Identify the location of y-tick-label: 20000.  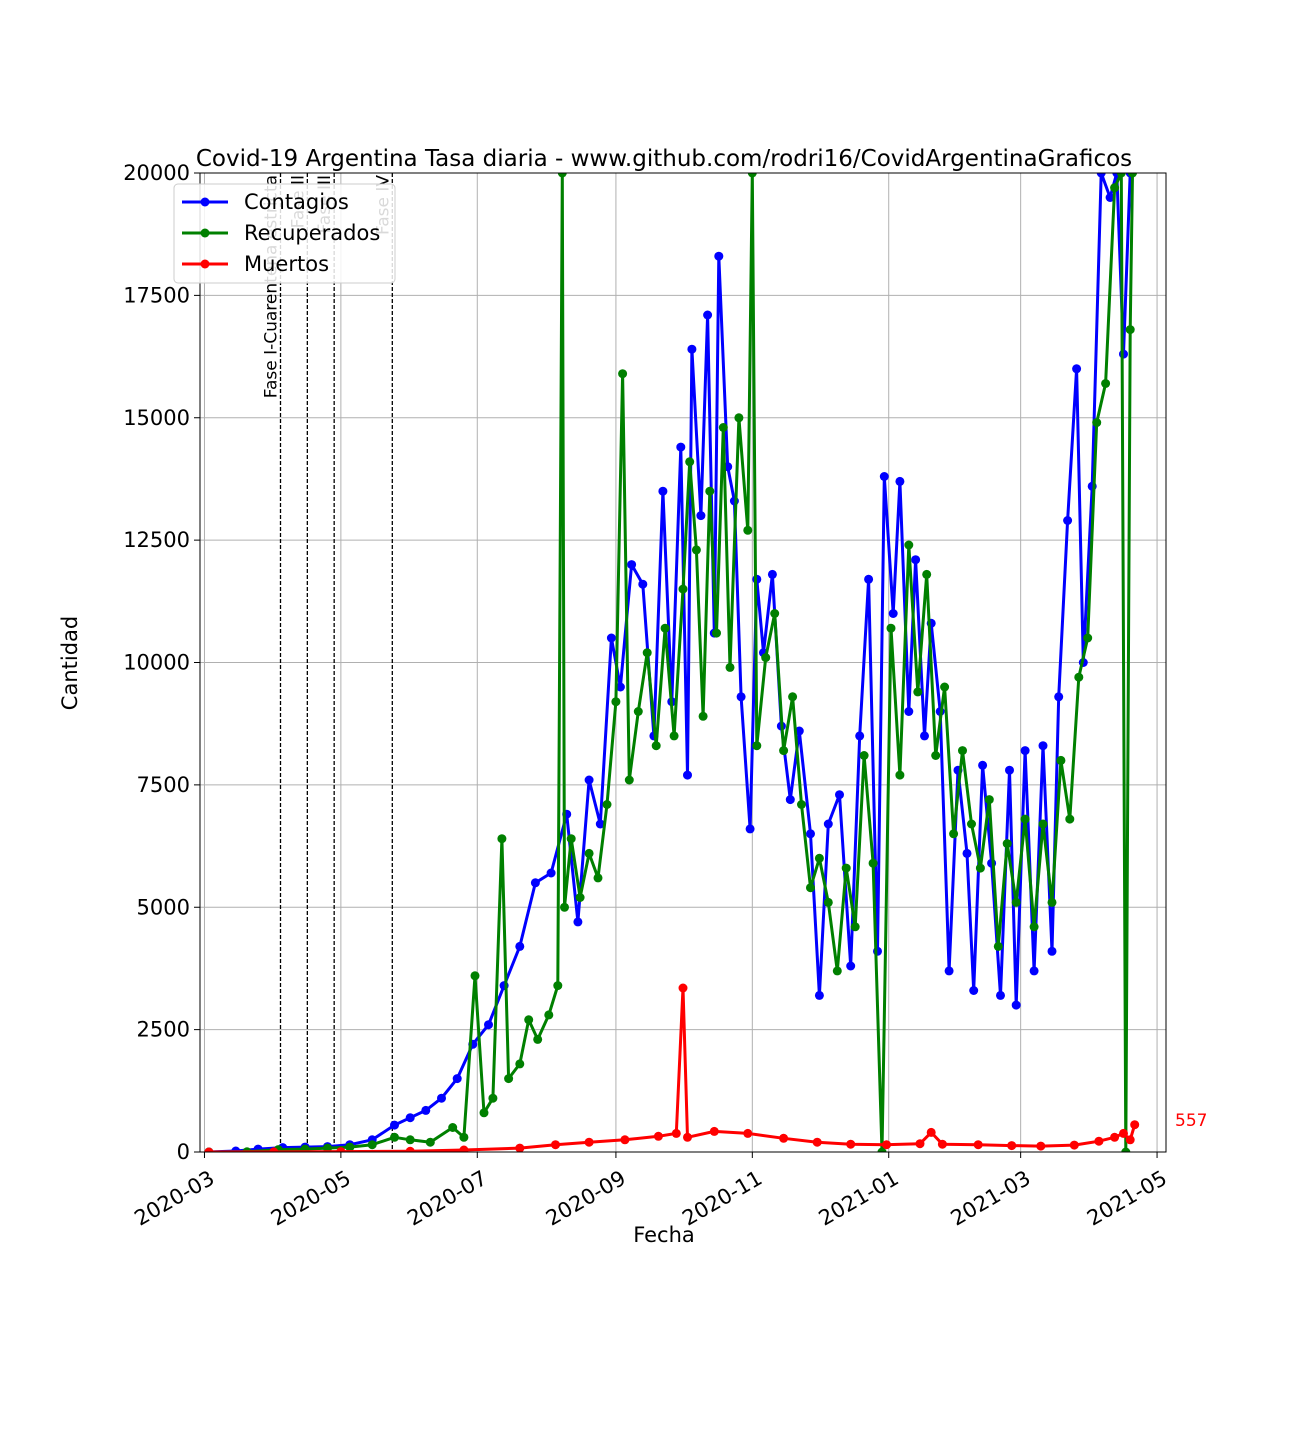
(156, 173).